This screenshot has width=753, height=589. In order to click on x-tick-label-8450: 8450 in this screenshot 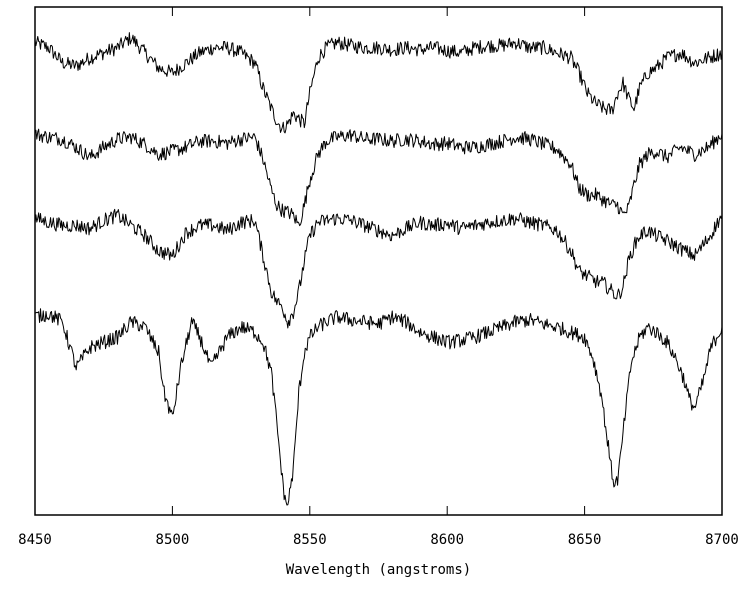, I will do `click(35, 540)`.